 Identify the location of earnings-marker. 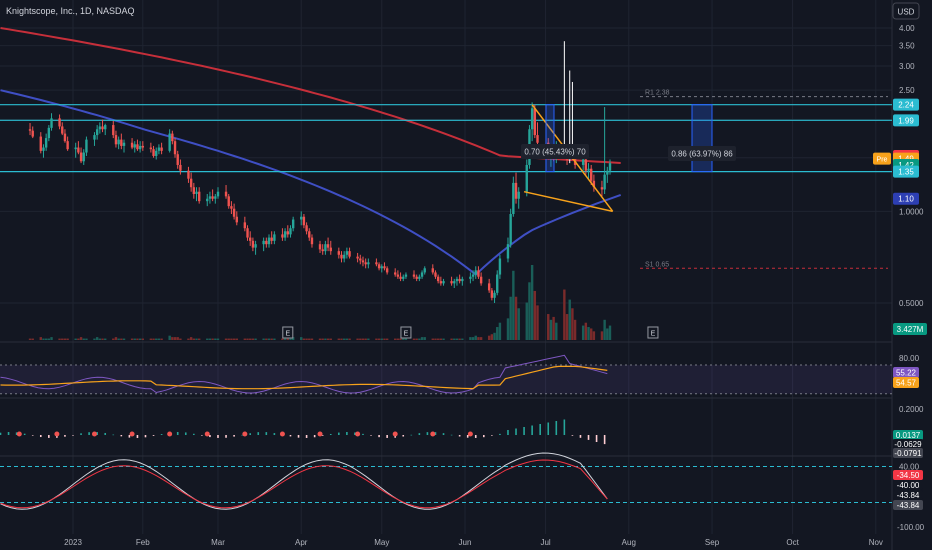
(406, 332).